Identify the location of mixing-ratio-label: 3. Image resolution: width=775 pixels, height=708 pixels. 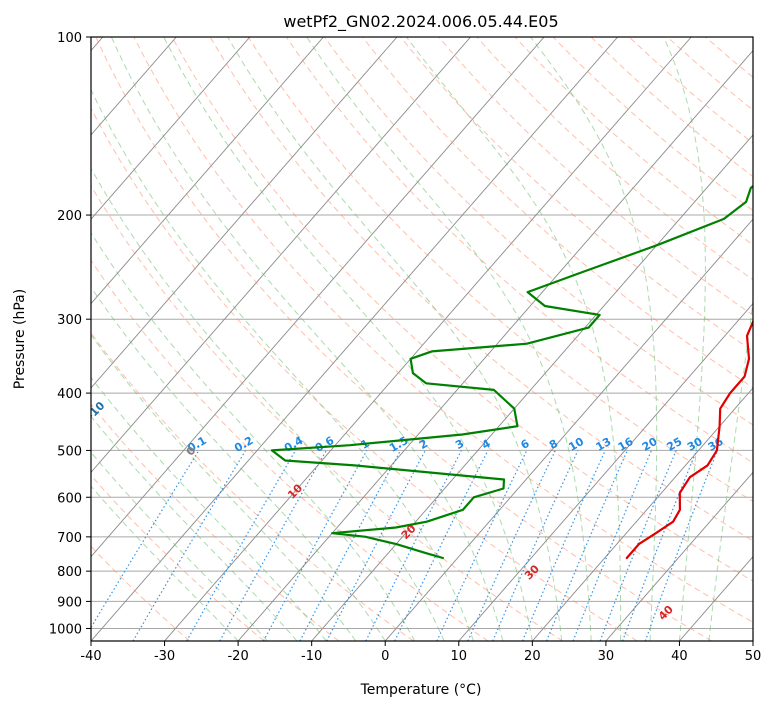
(459, 444).